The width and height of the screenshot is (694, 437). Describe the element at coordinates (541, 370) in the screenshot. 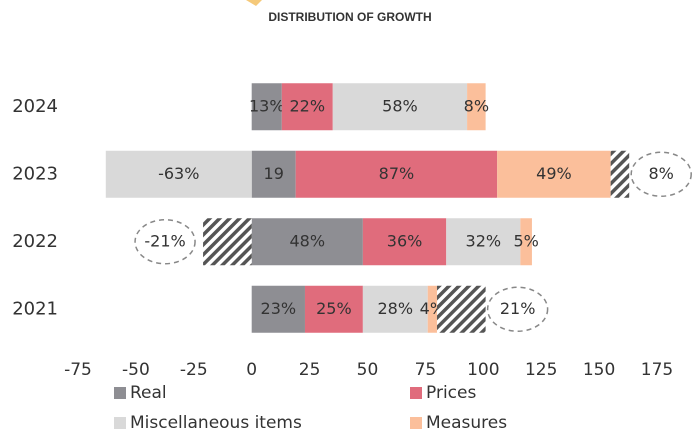

I see `x-tick-label: 125` at that location.